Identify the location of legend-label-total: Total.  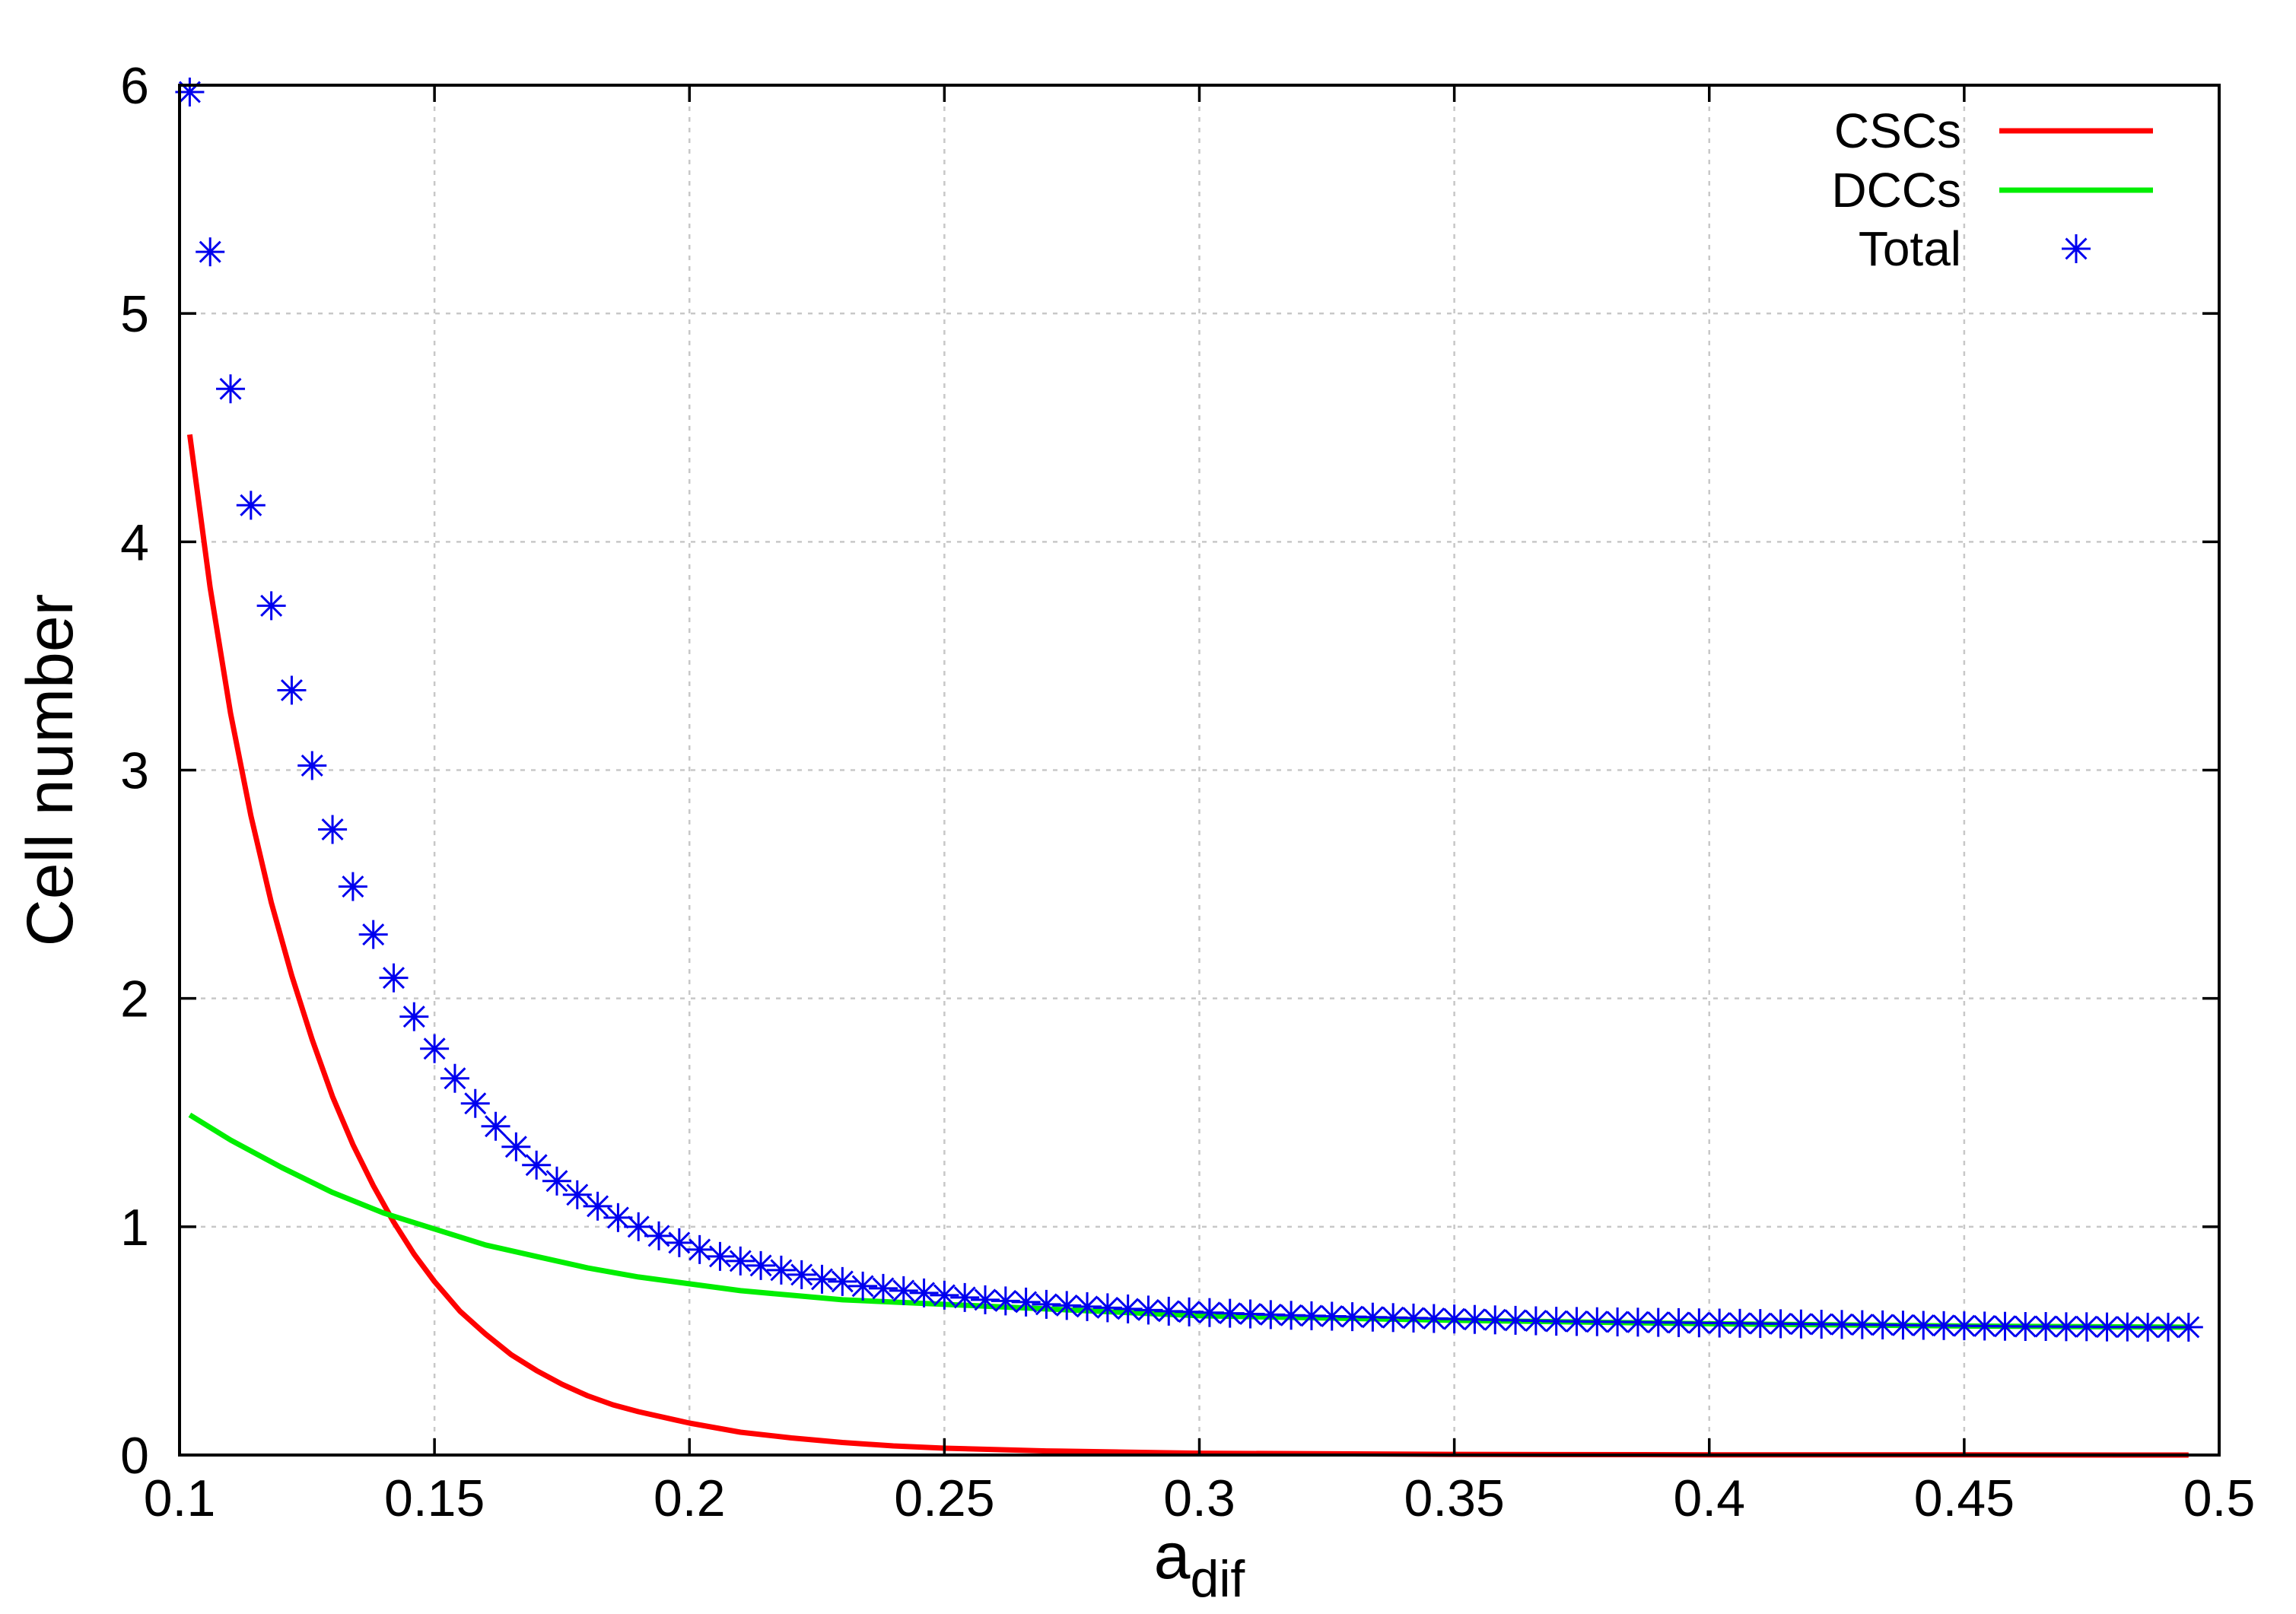
(1910, 248).